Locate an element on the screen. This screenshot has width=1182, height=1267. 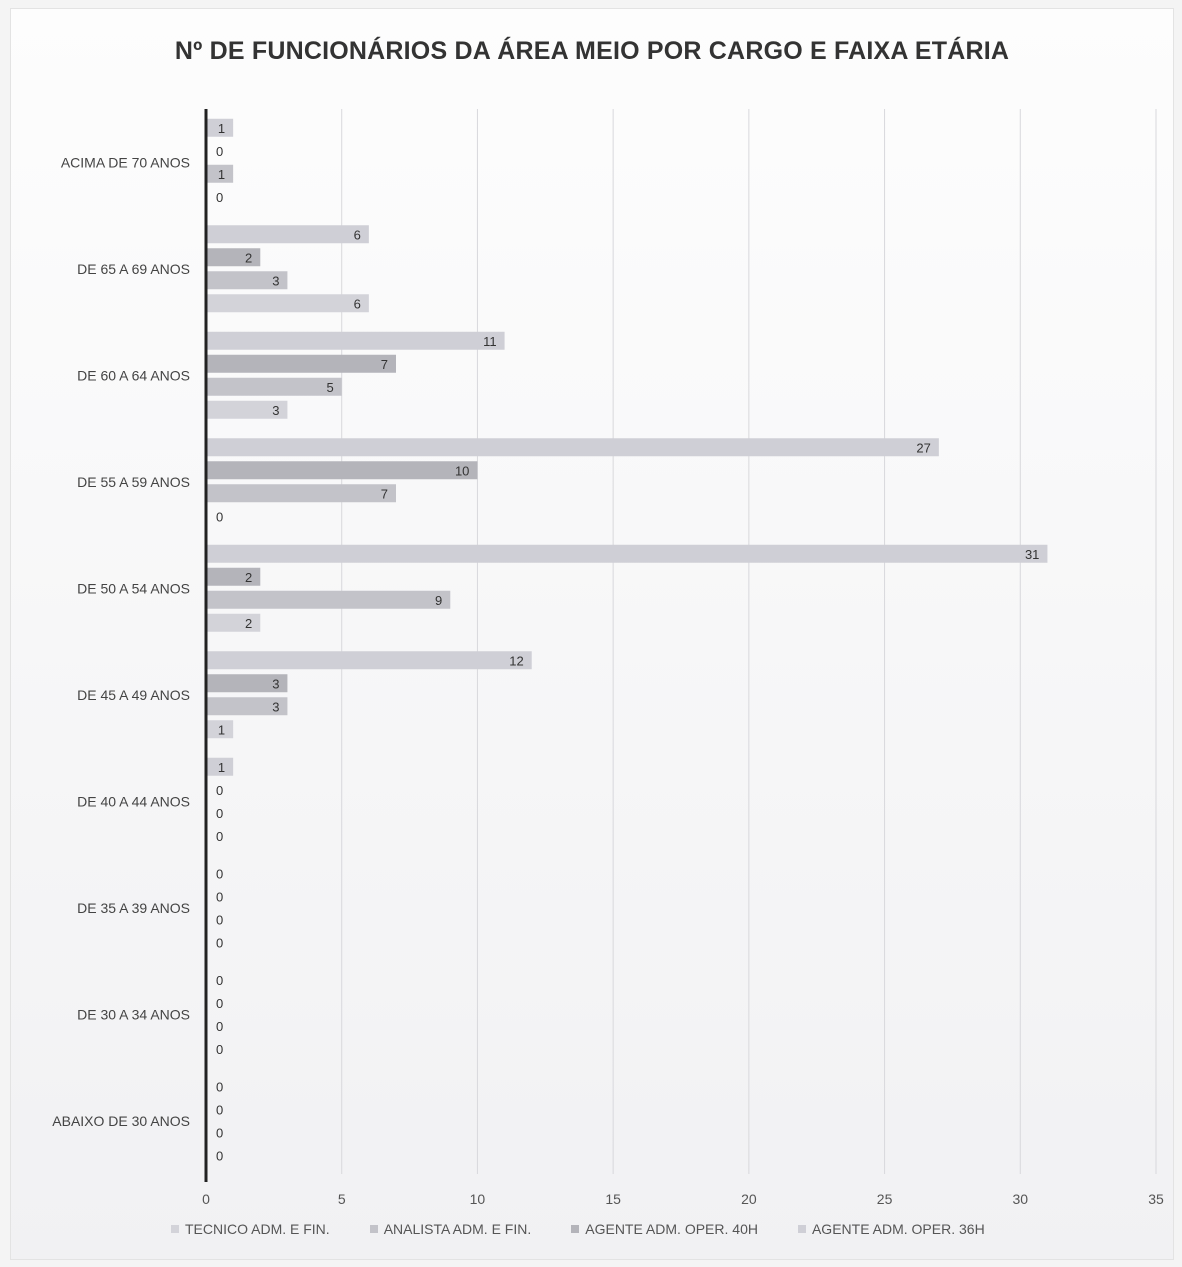
category-label: DE 35 A 39 ANOS is located at coordinates (133, 908).